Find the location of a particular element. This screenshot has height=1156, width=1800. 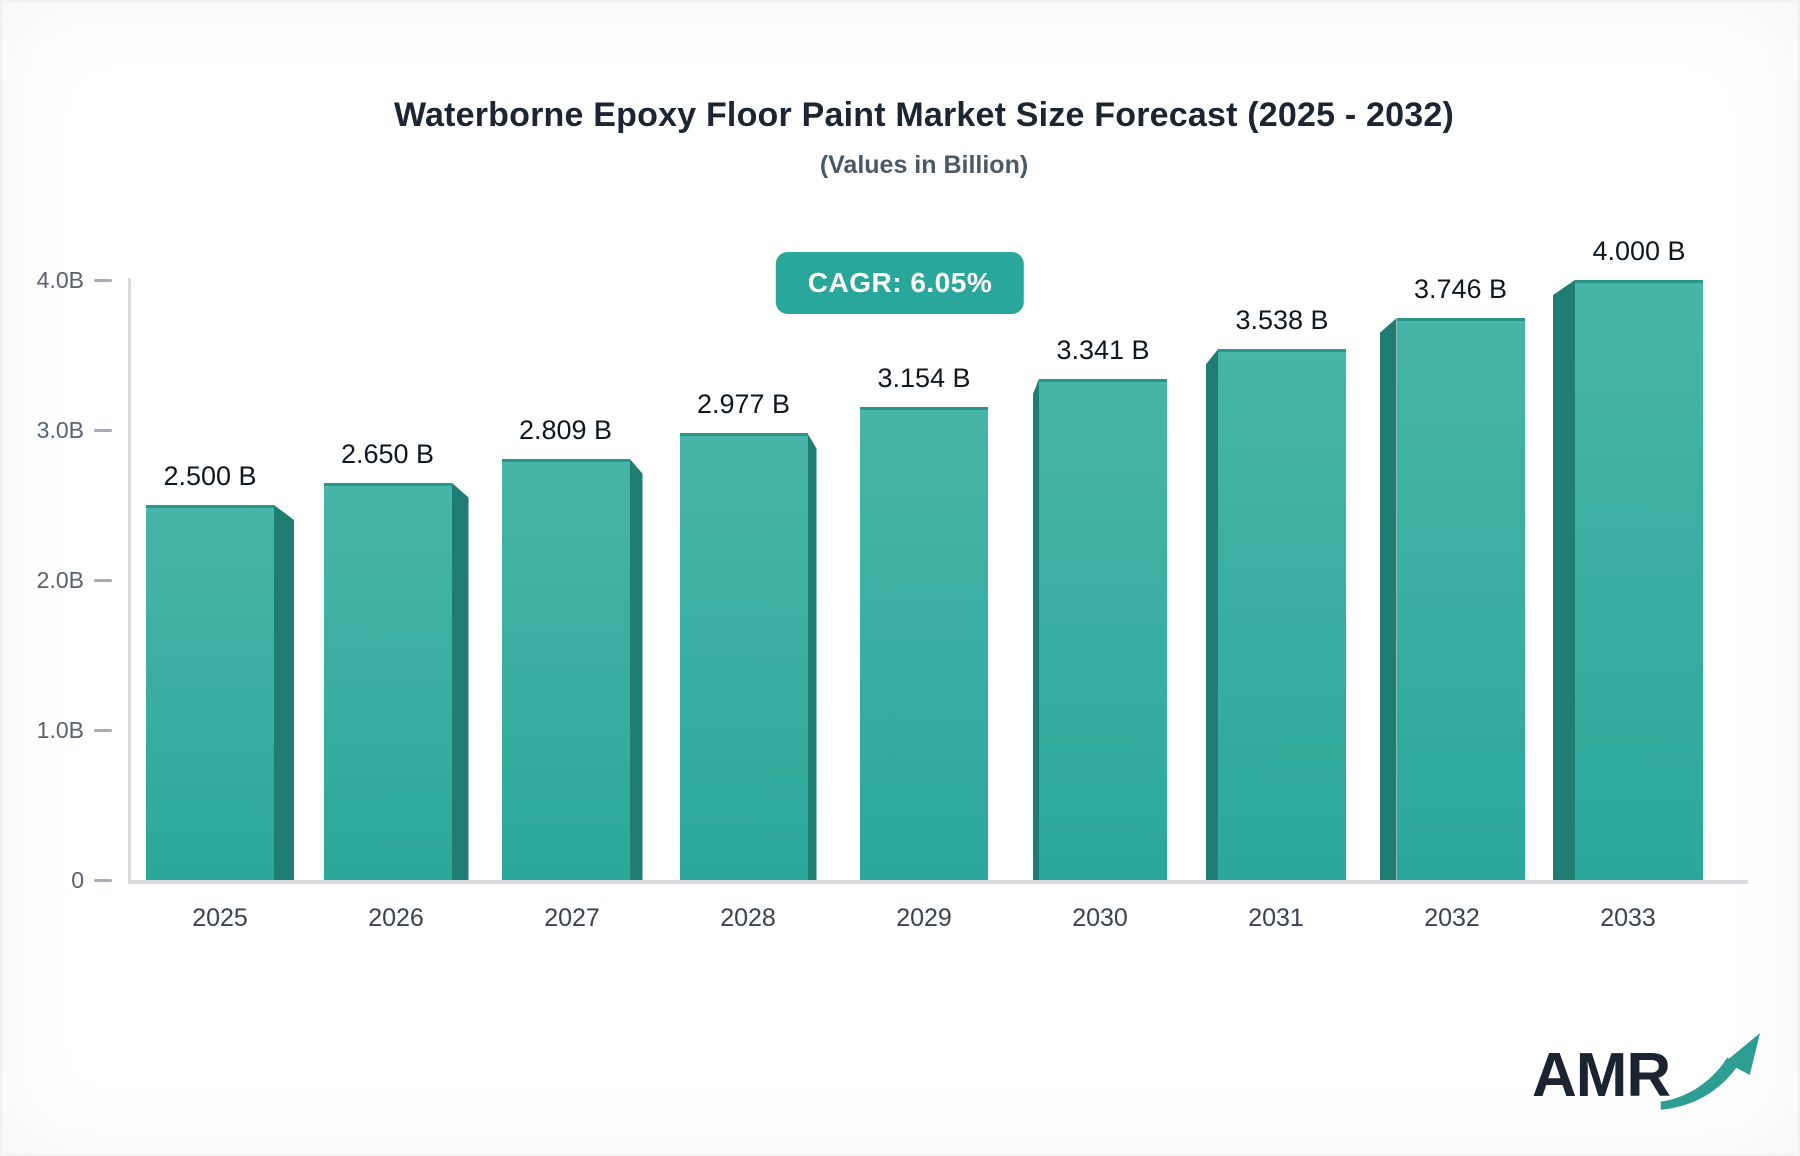

bar-2033 is located at coordinates (1639, 580).